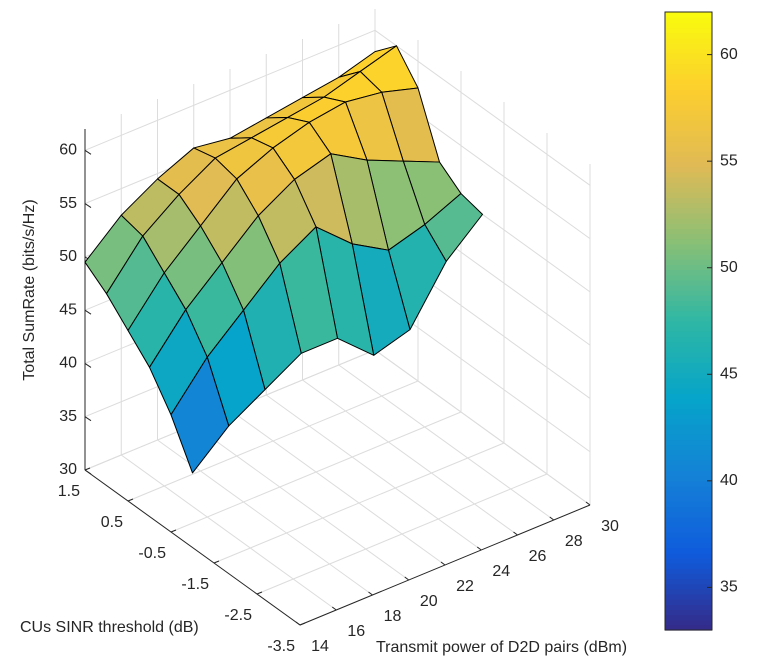 The image size is (766, 662). What do you see at coordinates (281, 646) in the screenshot?
I see `y-tick-label: -3.5` at bounding box center [281, 646].